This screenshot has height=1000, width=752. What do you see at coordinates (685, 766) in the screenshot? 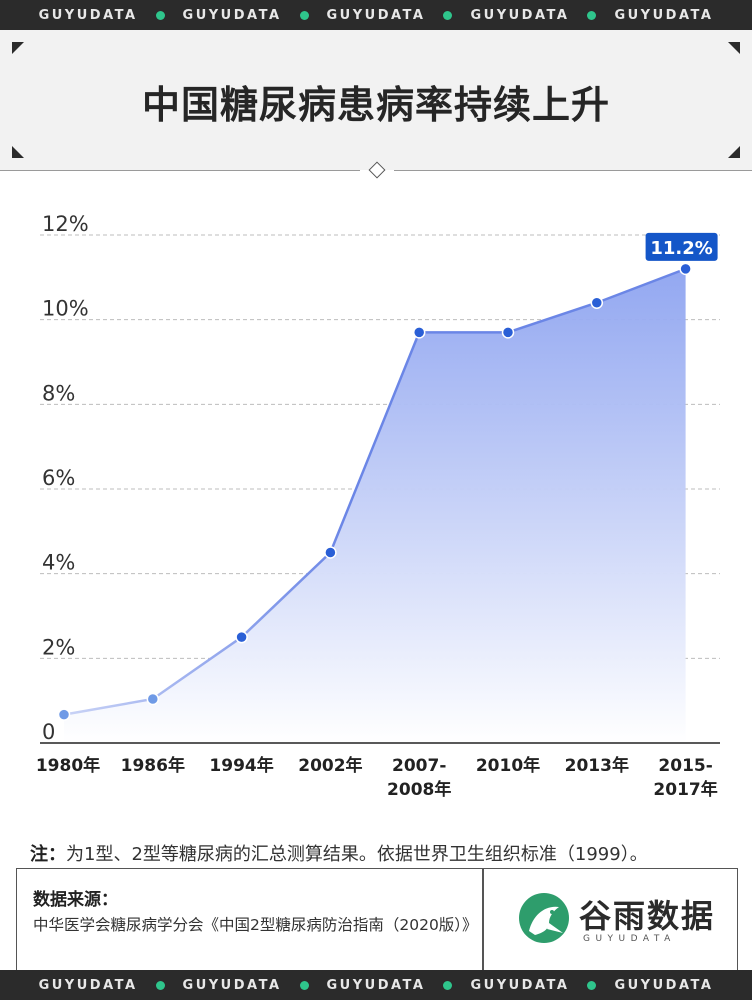
I see `x-tick-label: 2015-` at bounding box center [685, 766].